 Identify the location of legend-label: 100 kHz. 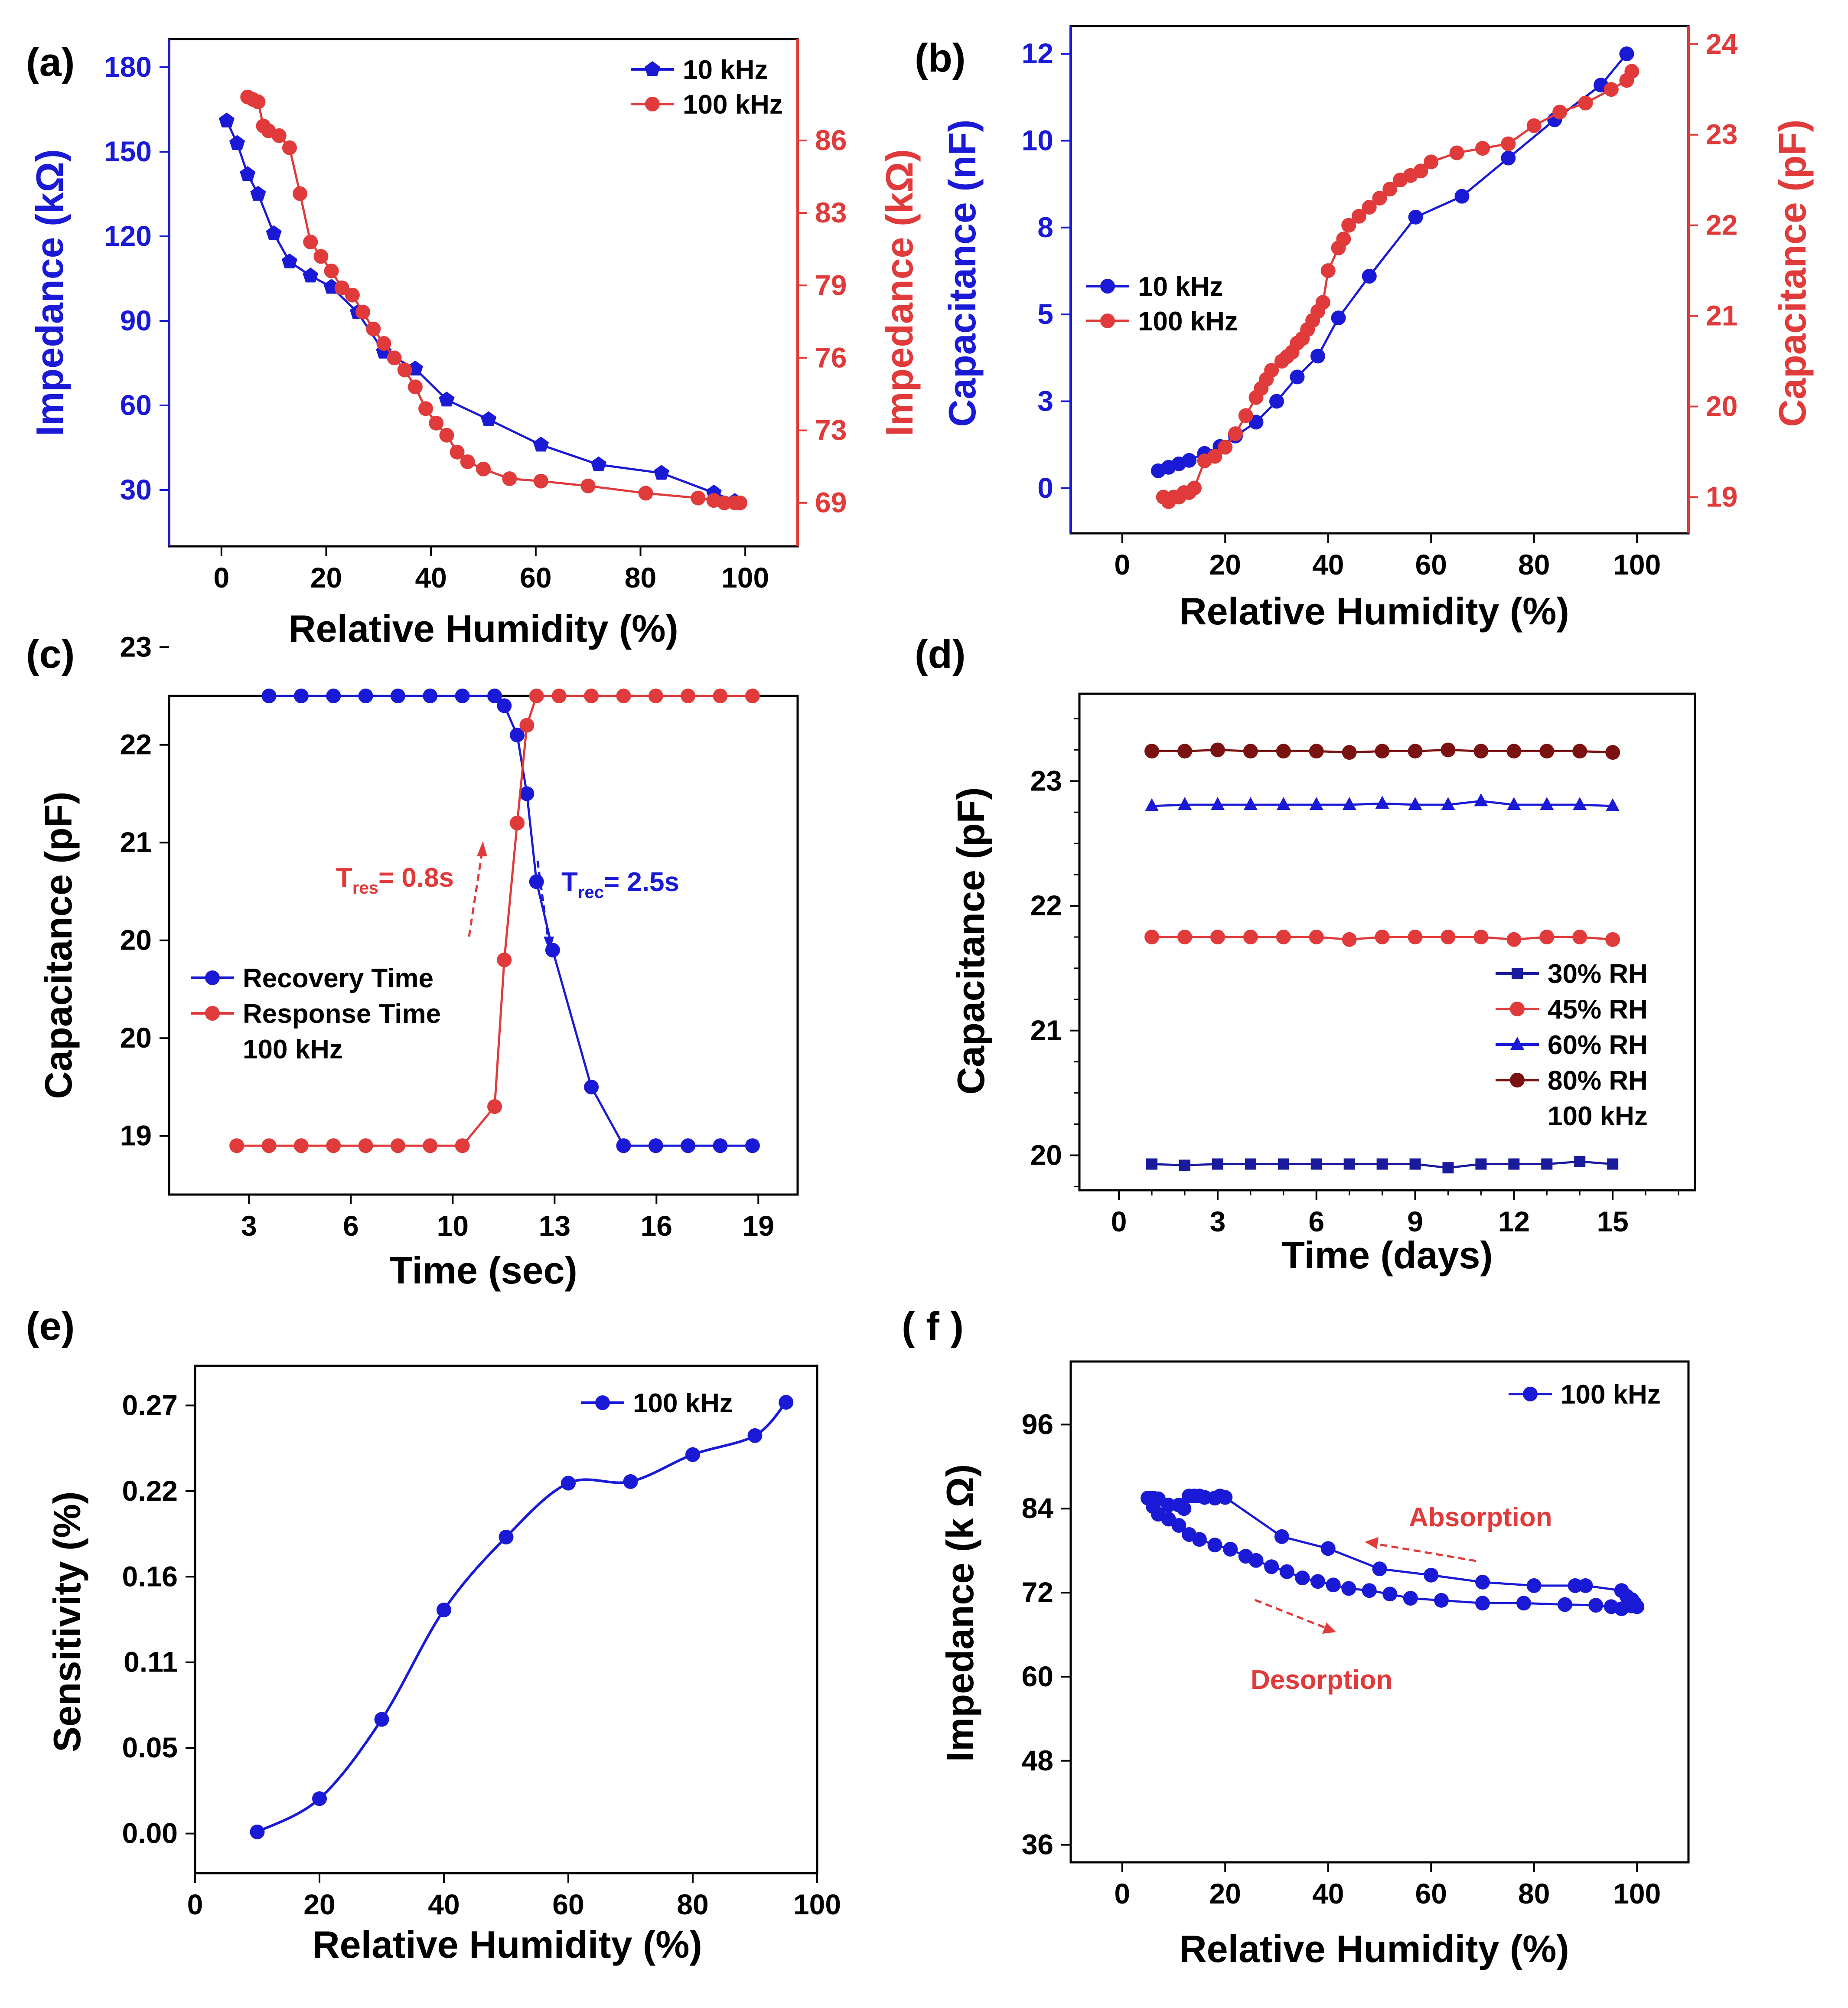
(1611, 1395).